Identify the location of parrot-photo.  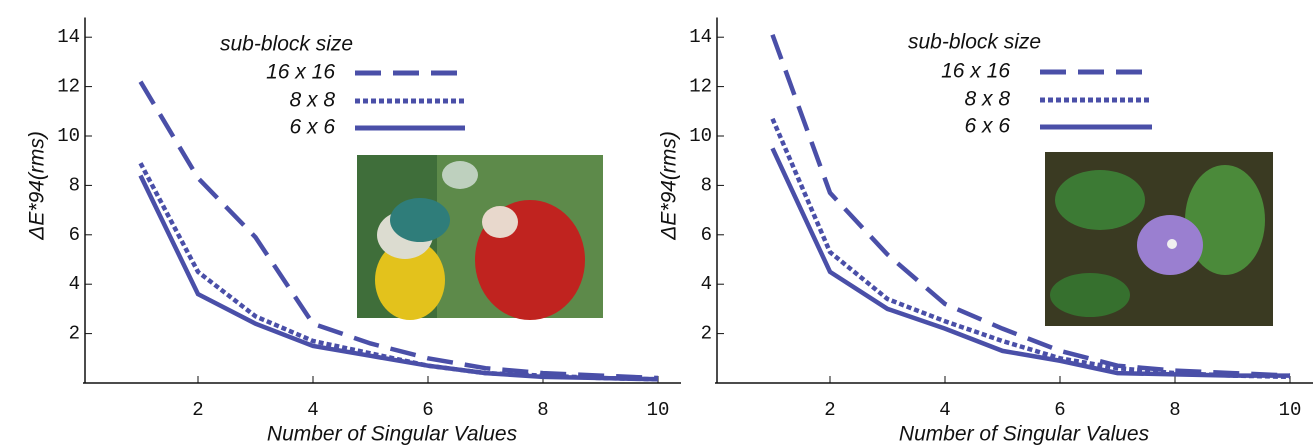
(480, 237).